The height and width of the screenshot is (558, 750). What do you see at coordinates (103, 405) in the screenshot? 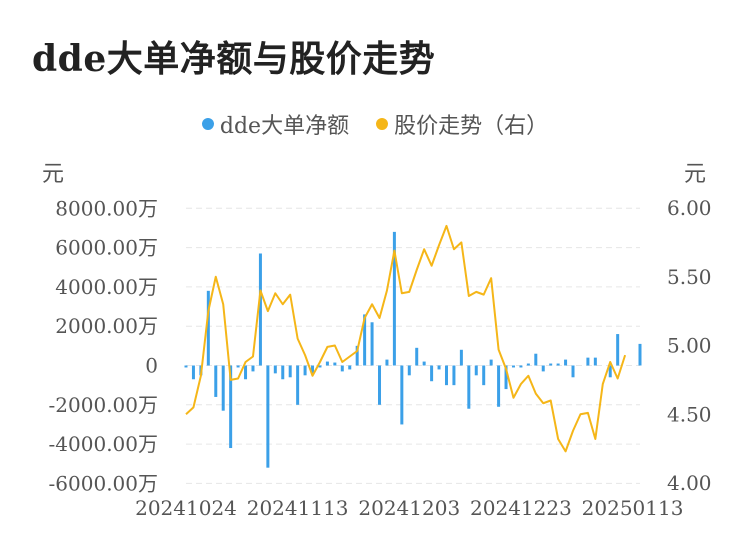
I see `left-tick-label: -2000.00万` at bounding box center [103, 405].